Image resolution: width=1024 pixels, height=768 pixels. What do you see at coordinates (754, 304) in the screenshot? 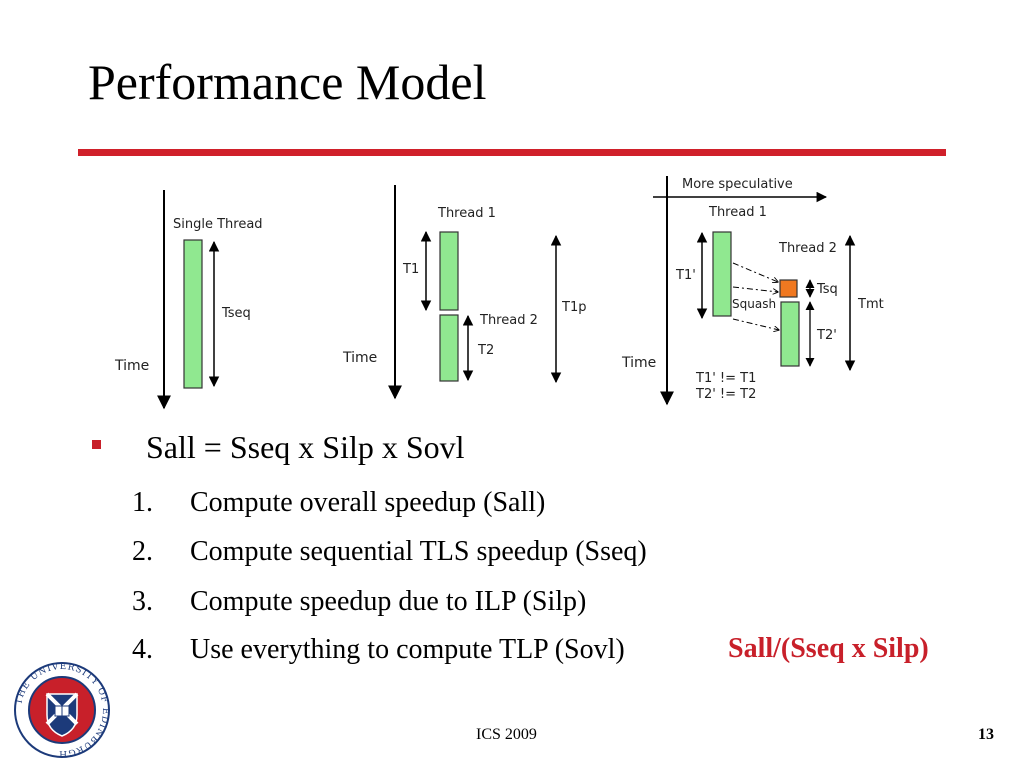
I see `squash-label: Squash` at bounding box center [754, 304].